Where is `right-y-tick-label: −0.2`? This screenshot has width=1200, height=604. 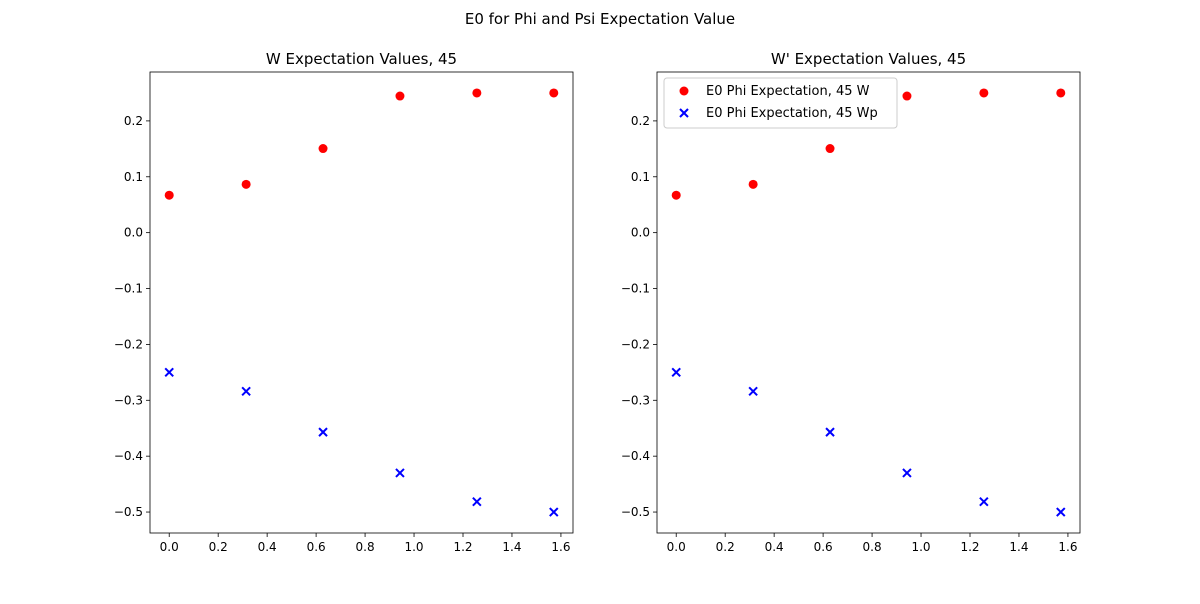 right-y-tick-label: −0.2 is located at coordinates (635, 344).